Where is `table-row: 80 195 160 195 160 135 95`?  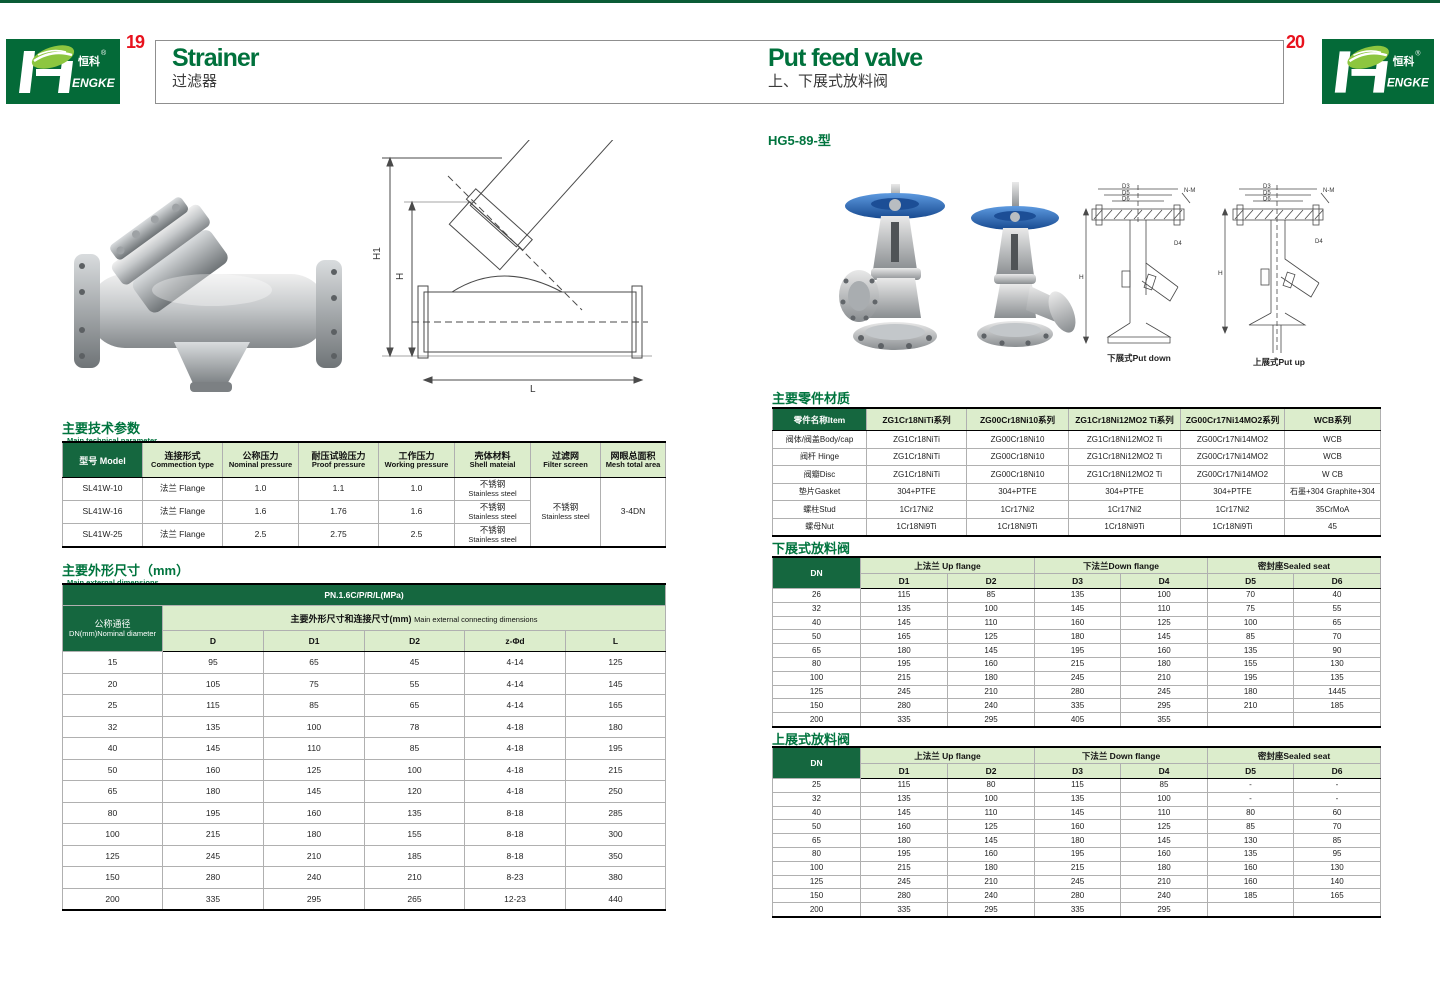
table-row: 80 195 160 195 160 135 95 is located at coordinates (1077, 854).